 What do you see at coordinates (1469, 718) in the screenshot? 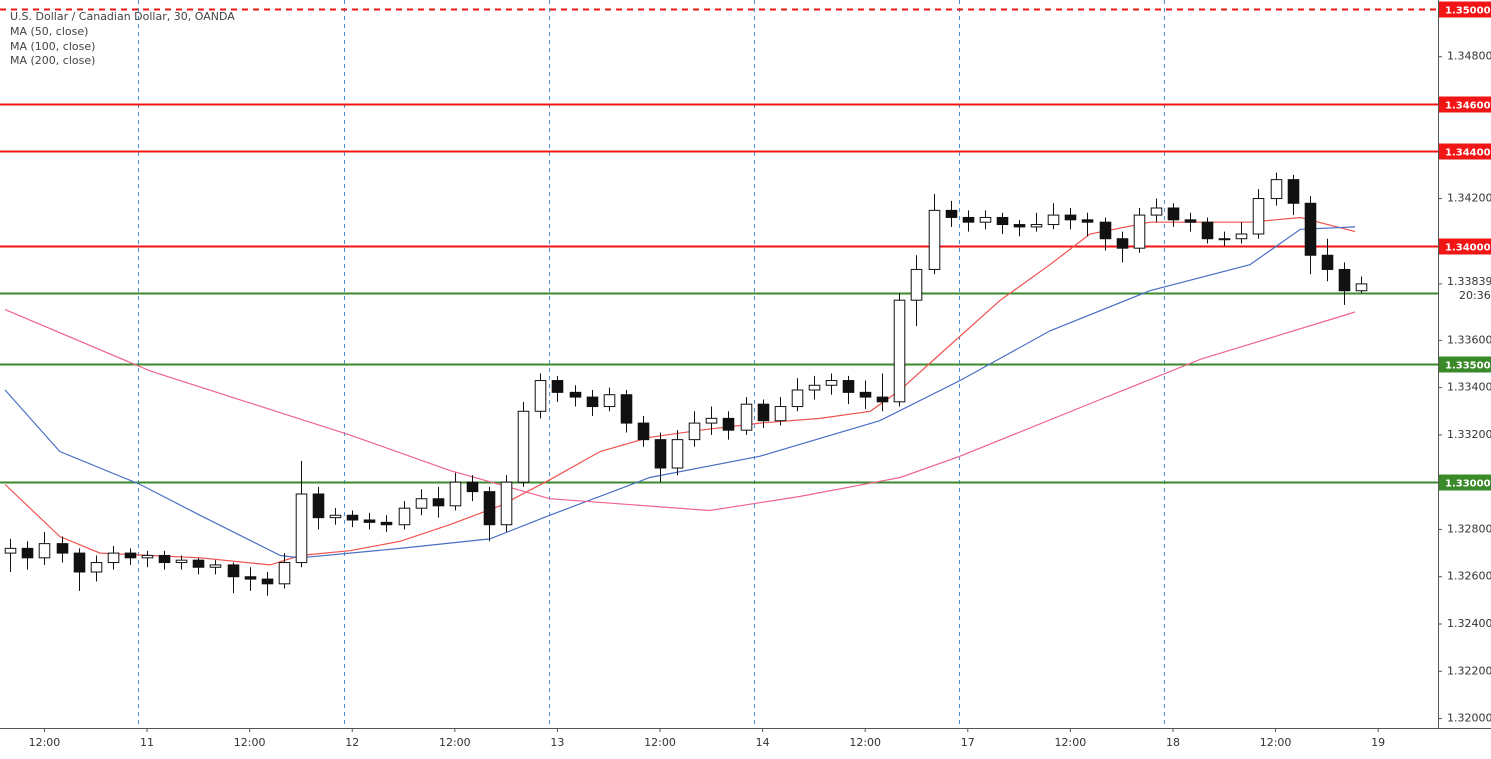
I see `y-tick-label: 1.32000` at bounding box center [1469, 718].